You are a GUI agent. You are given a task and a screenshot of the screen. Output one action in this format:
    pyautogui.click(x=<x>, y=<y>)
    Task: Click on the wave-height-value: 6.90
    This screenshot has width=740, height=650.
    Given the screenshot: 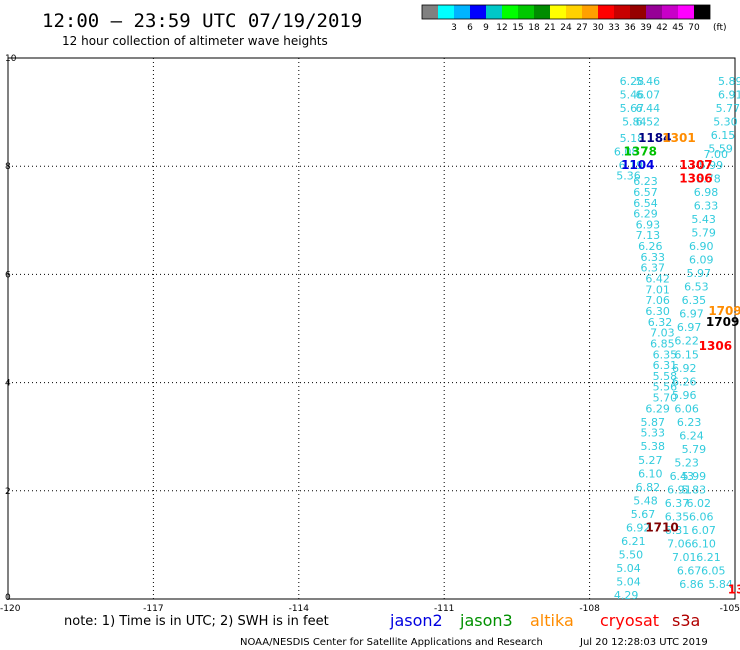 What is the action you would take?
    pyautogui.click(x=701, y=246)
    